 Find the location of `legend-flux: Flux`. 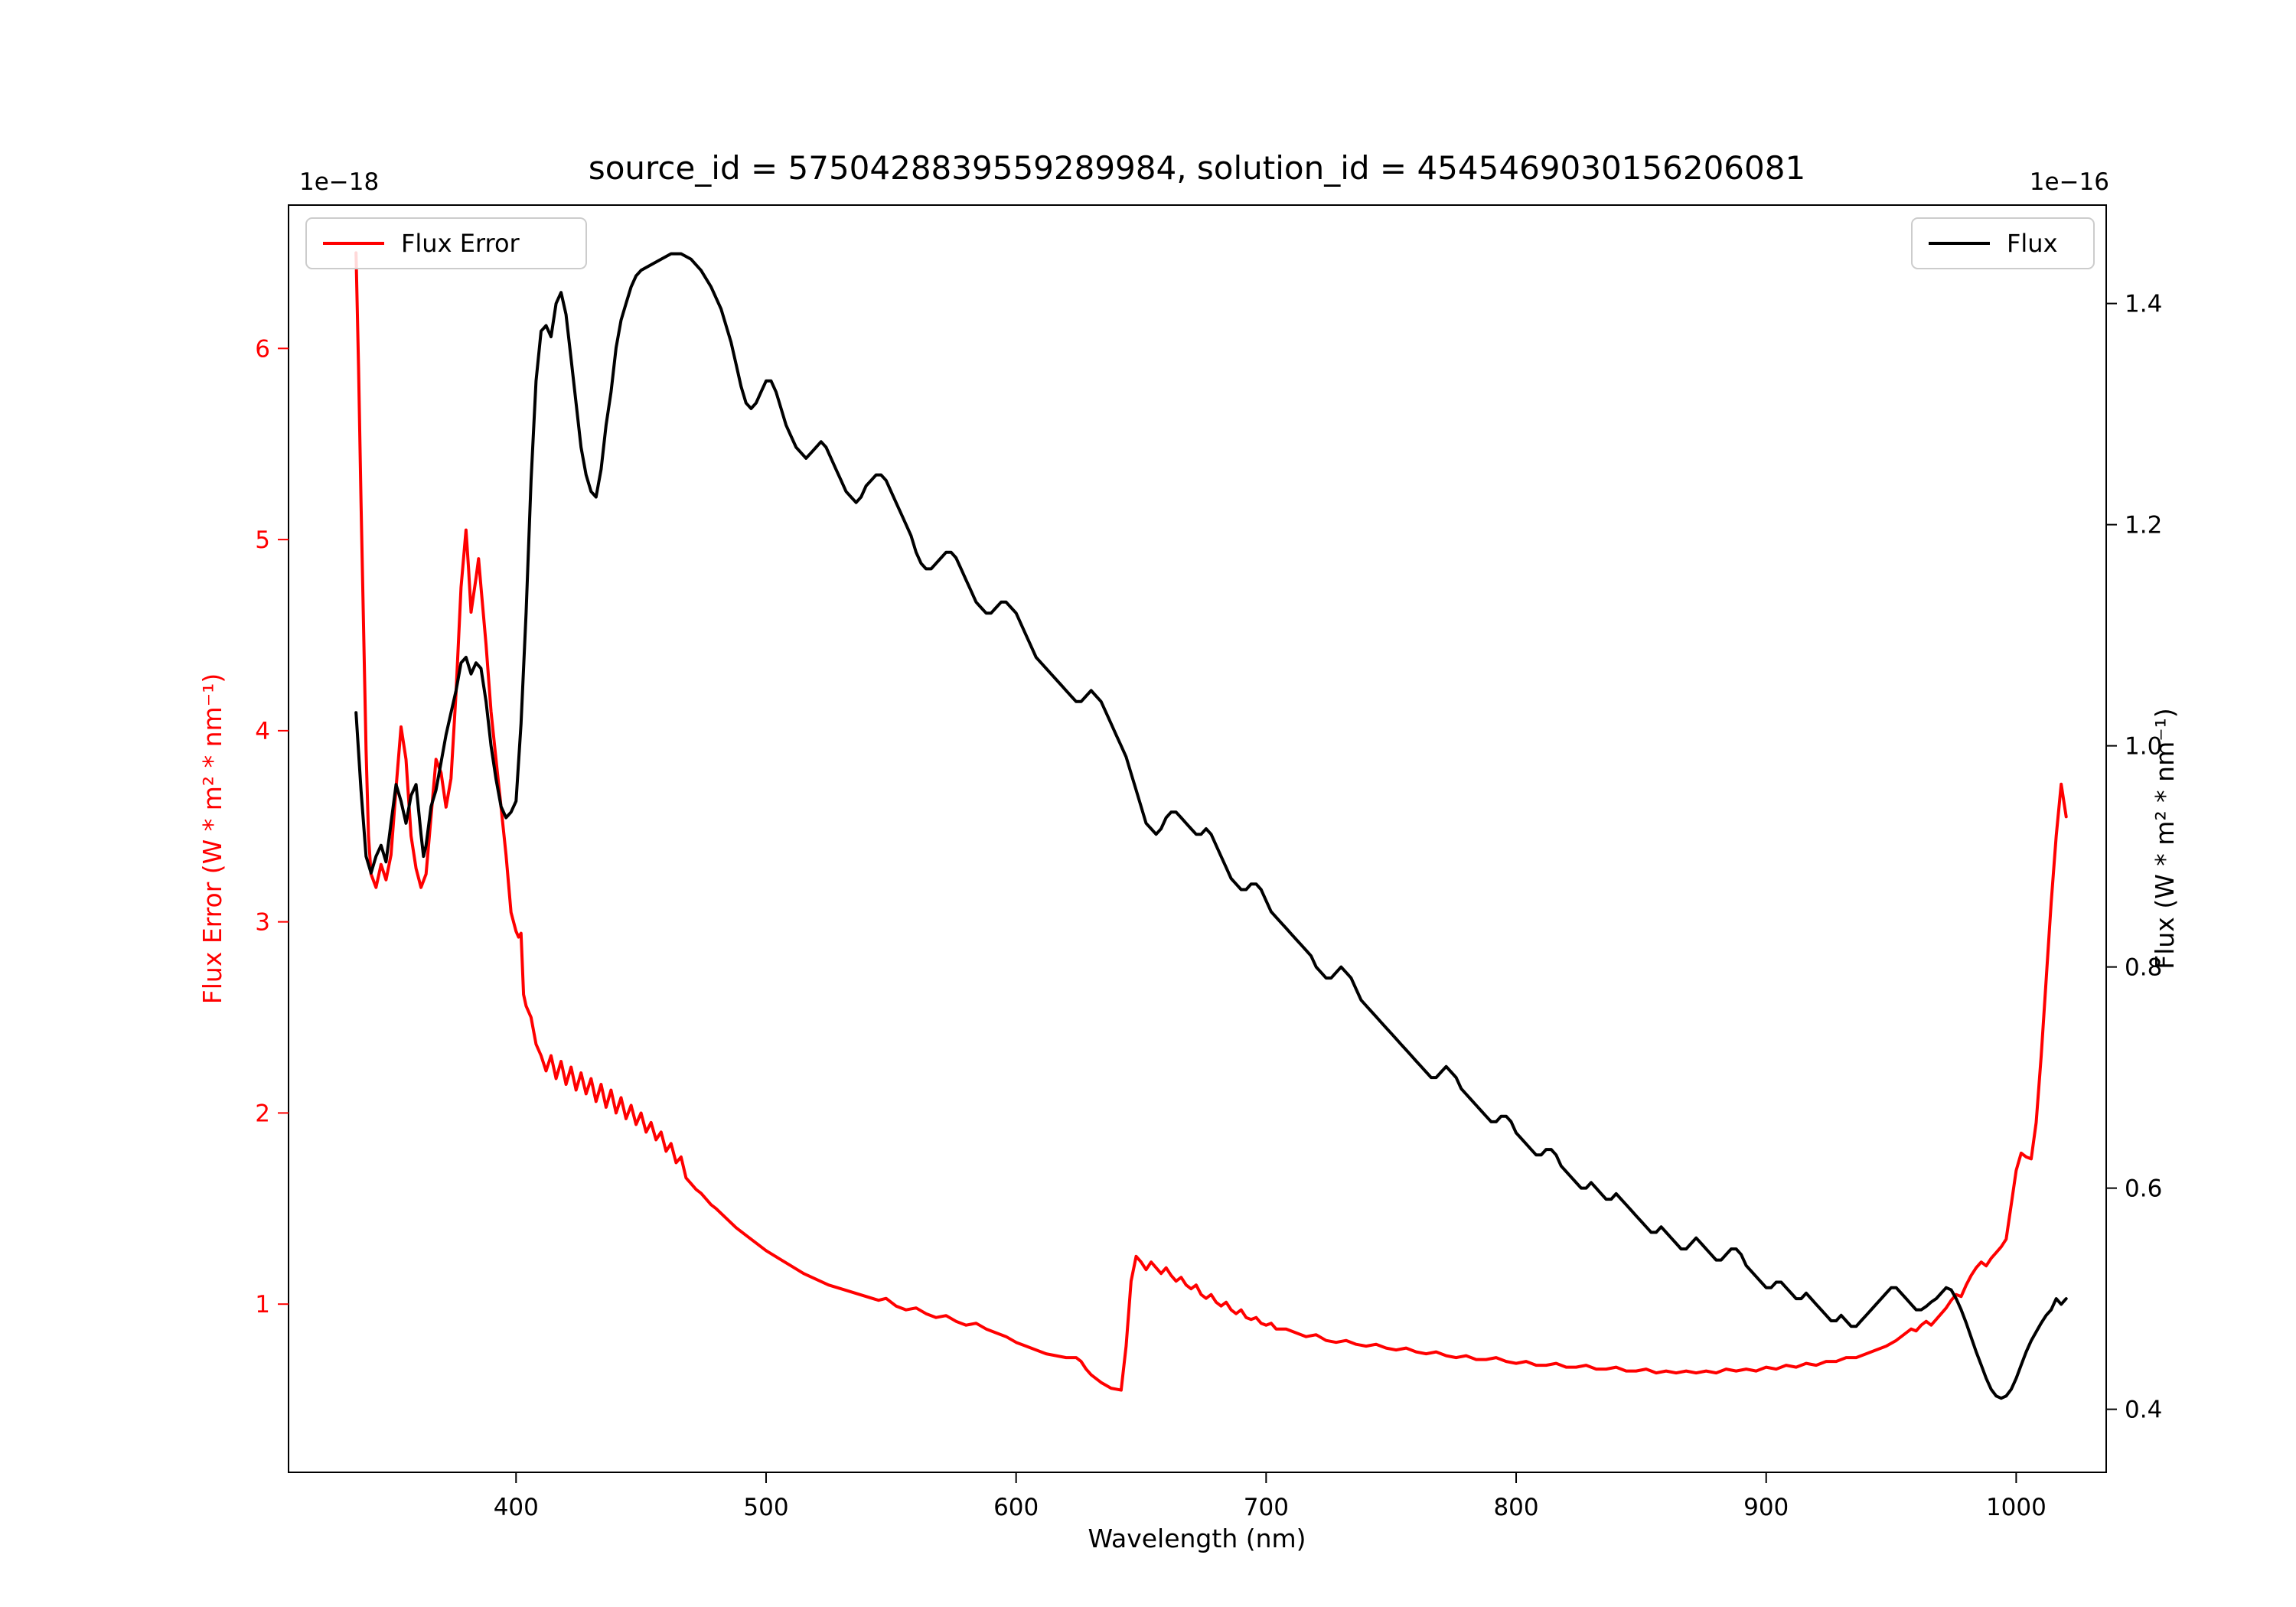

legend-flux: Flux is located at coordinates (2003, 243).